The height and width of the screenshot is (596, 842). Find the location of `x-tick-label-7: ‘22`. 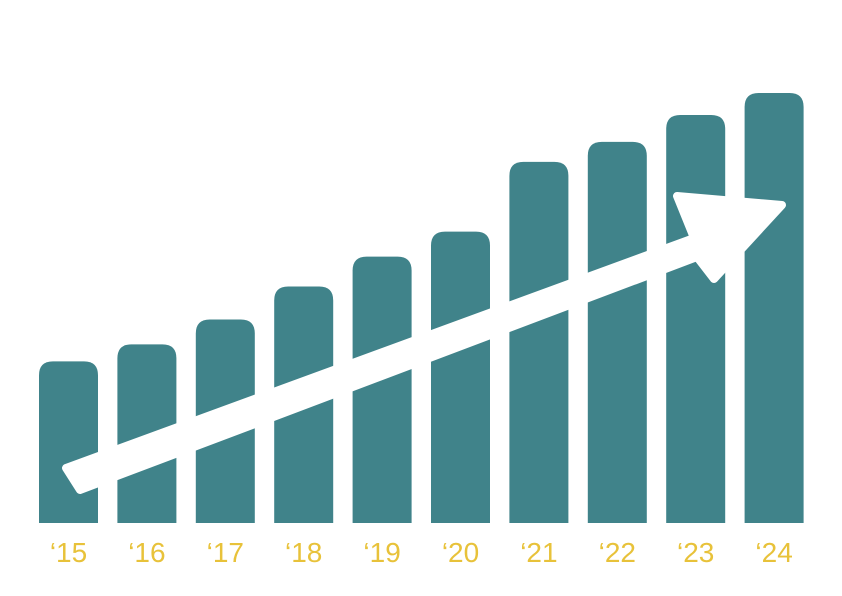

x-tick-label-7: ‘22 is located at coordinates (617, 552).